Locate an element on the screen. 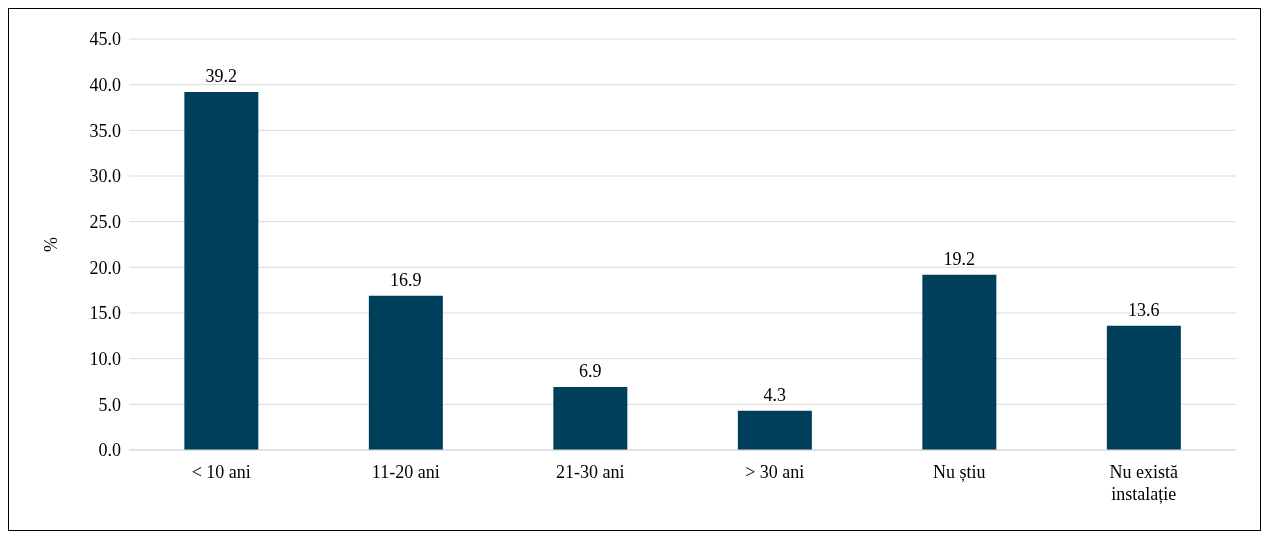  y-tick-label: 0.0 is located at coordinates (109, 450).